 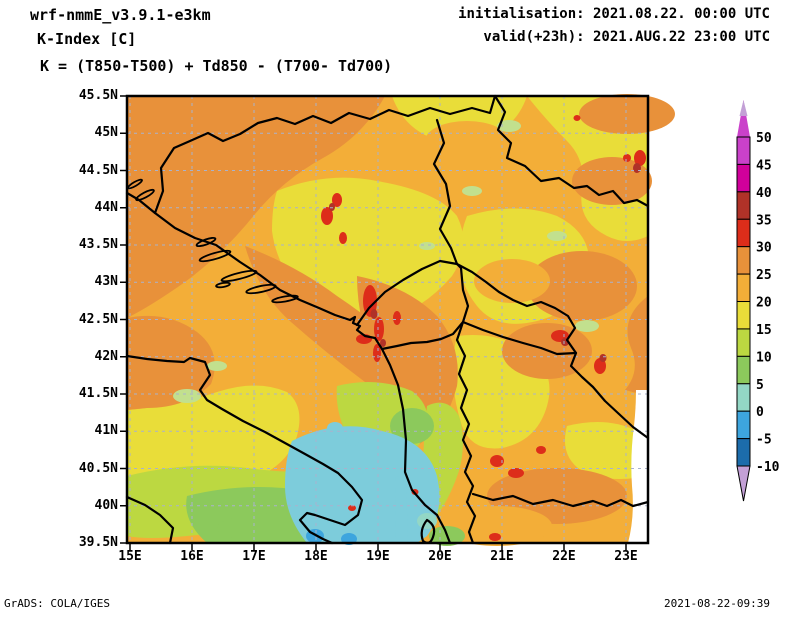 What do you see at coordinates (57, 603) in the screenshot?
I see `grads-credit: GrADS: COLA/IGES` at bounding box center [57, 603].